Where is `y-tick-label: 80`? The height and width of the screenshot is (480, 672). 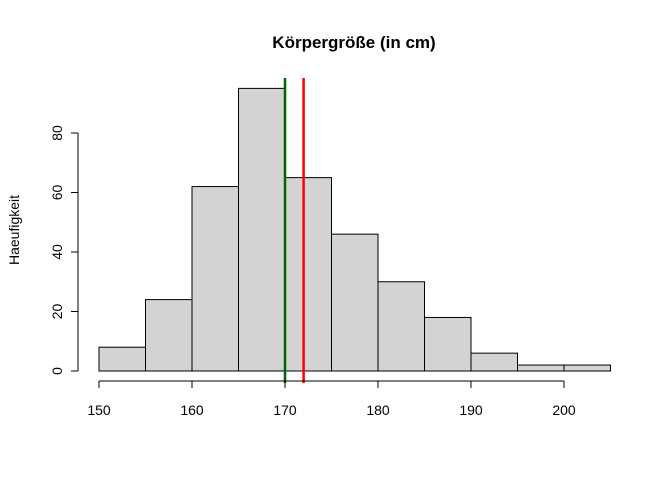 y-tick-label: 80 is located at coordinates (57, 133).